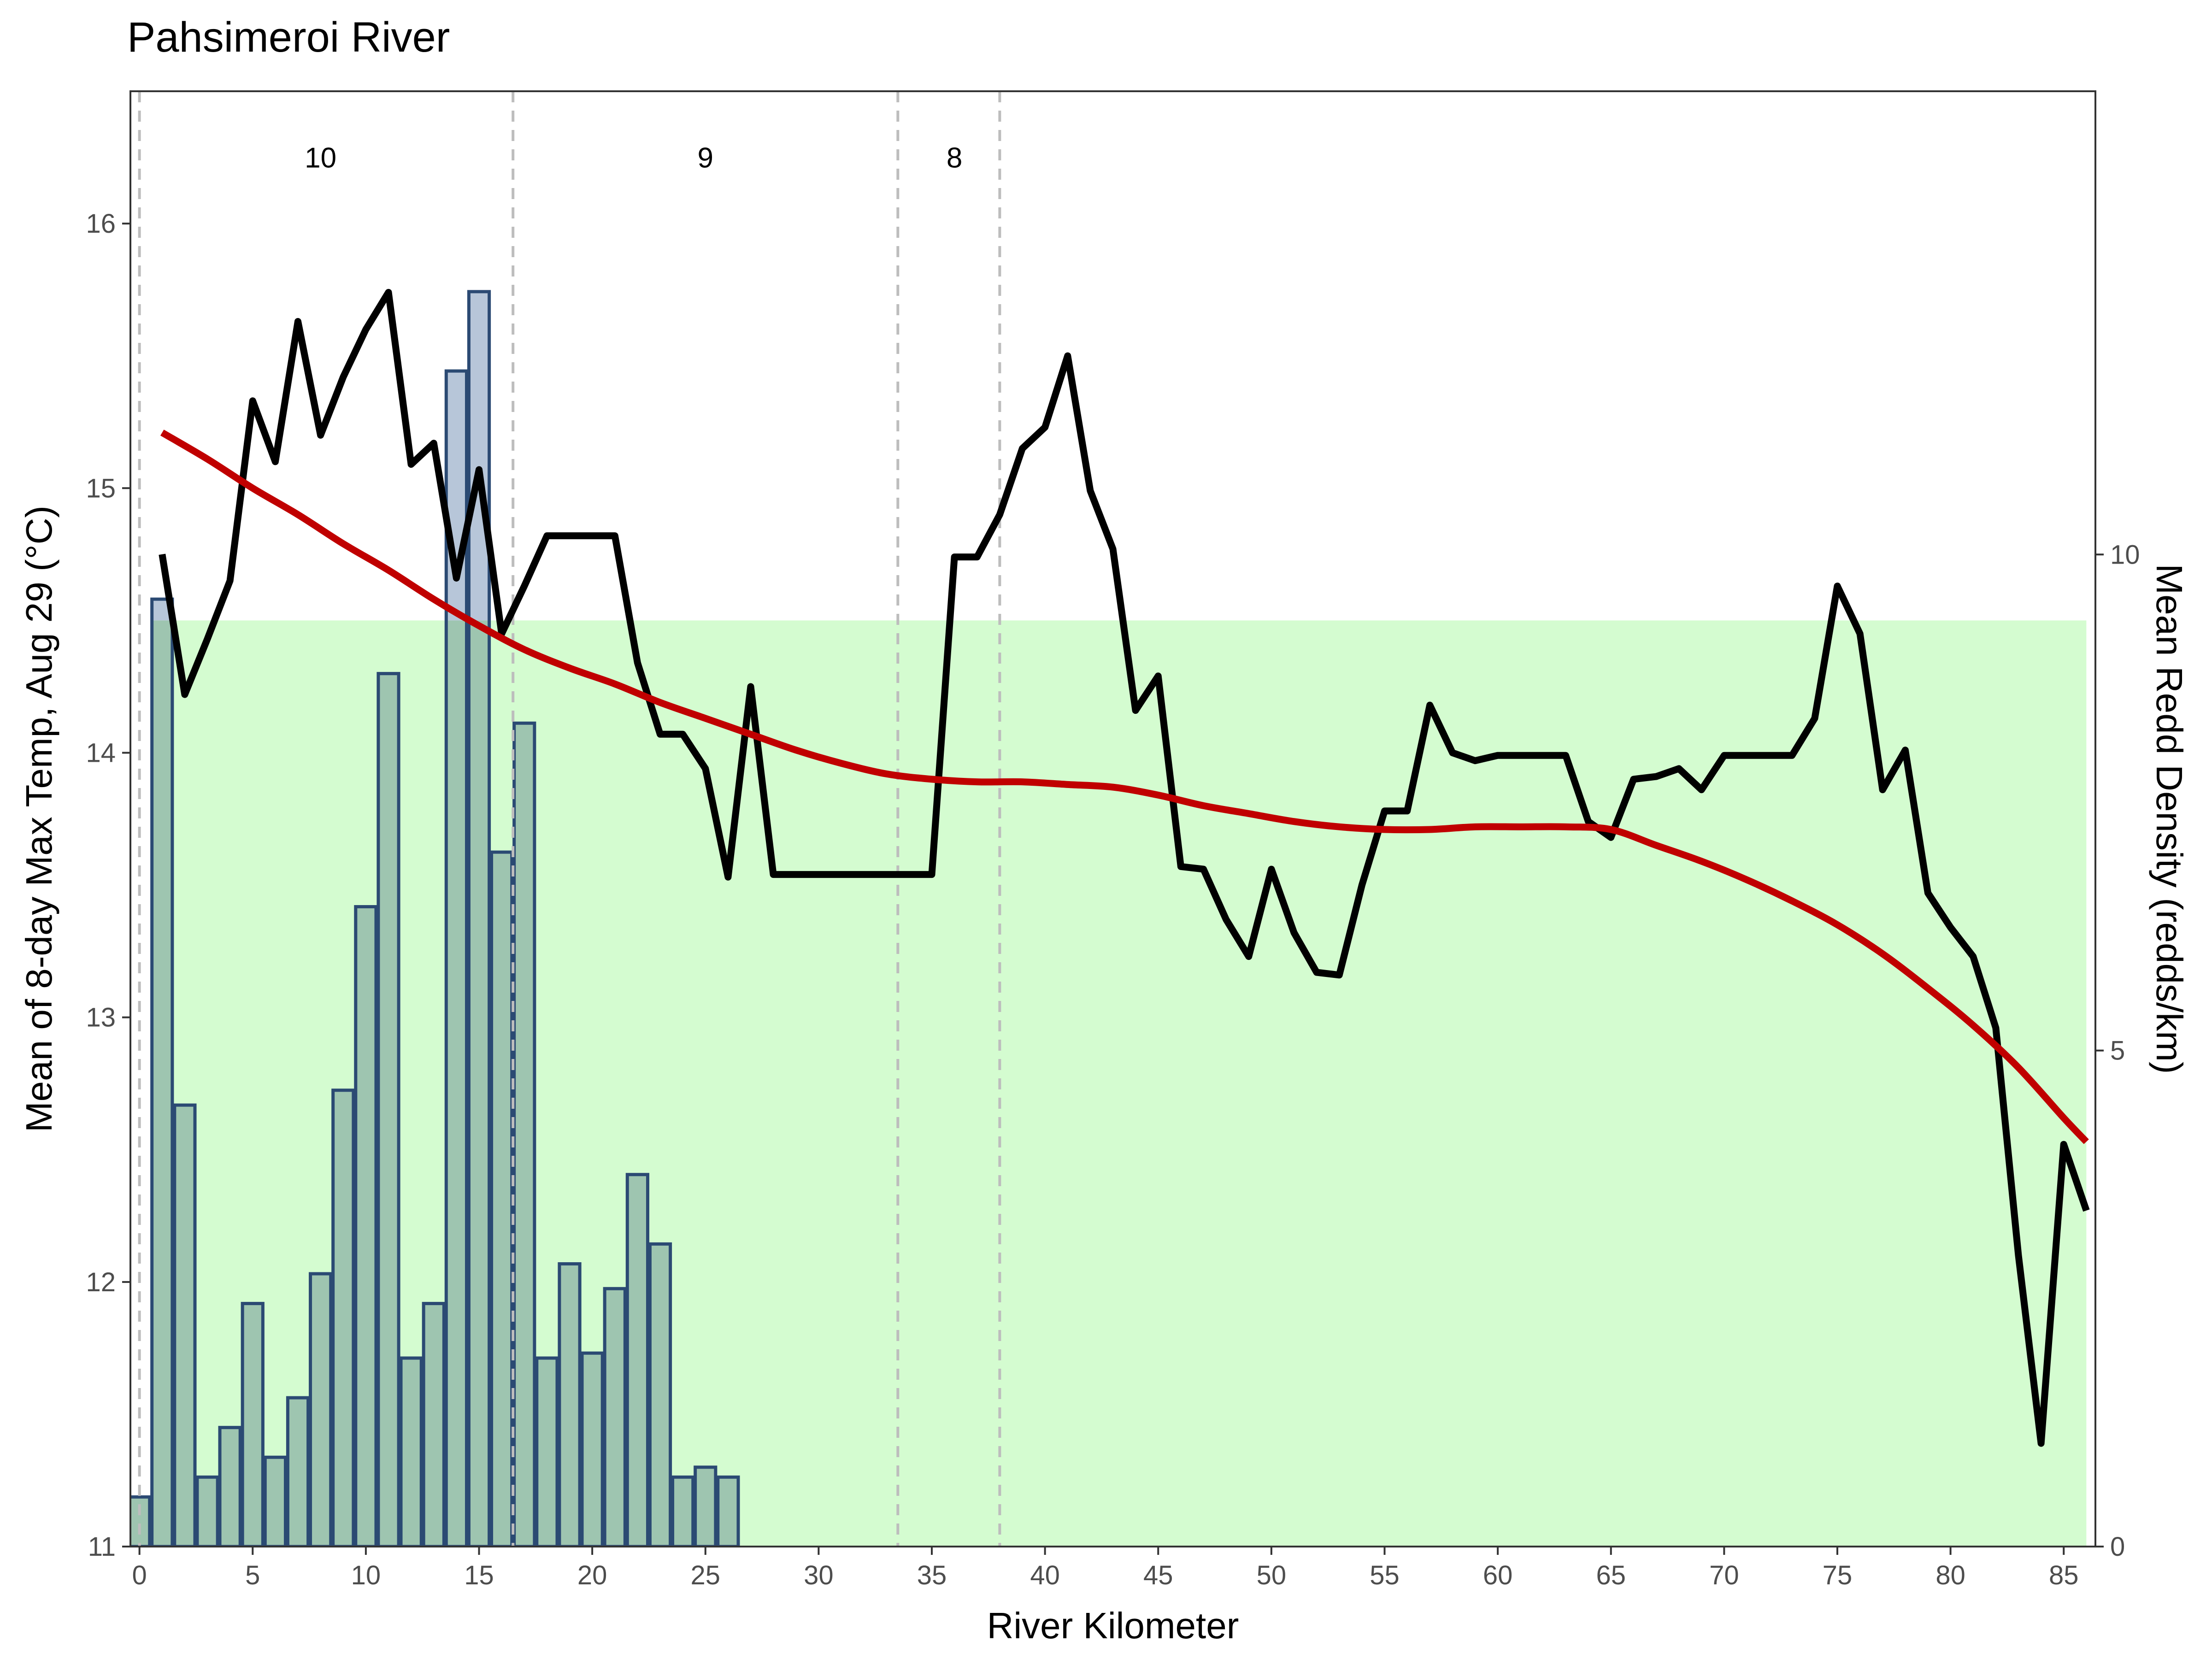 This screenshot has width=2212, height=1659. I want to click on x-tick-label: 70, so click(1724, 1575).